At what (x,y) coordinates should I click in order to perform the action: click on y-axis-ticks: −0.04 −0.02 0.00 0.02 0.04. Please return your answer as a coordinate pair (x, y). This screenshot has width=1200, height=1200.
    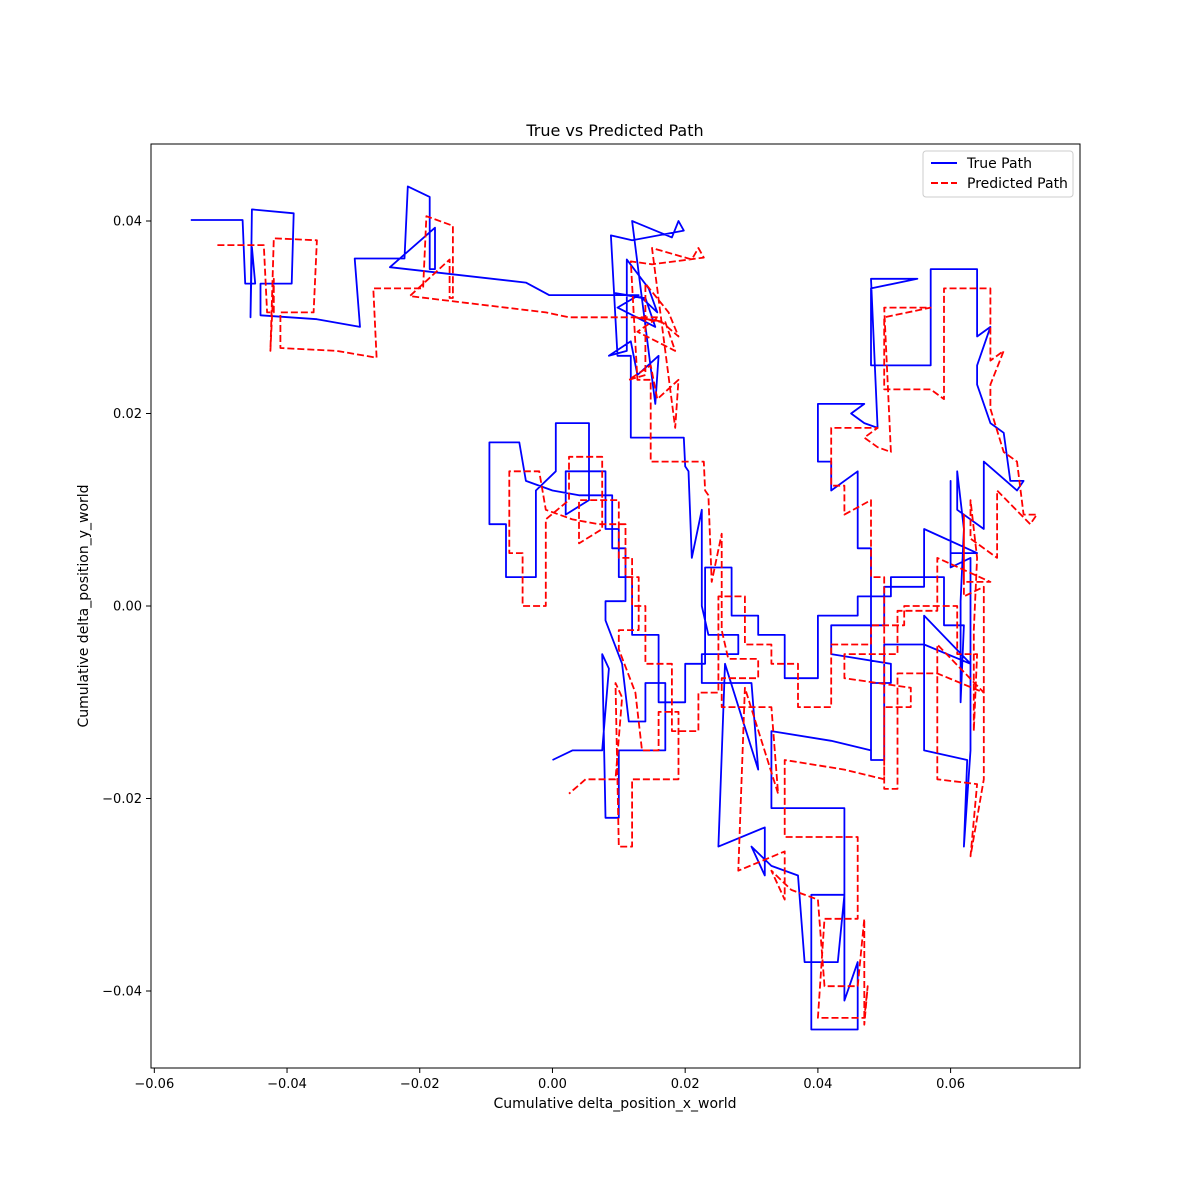
    Looking at the image, I should click on (126, 607).